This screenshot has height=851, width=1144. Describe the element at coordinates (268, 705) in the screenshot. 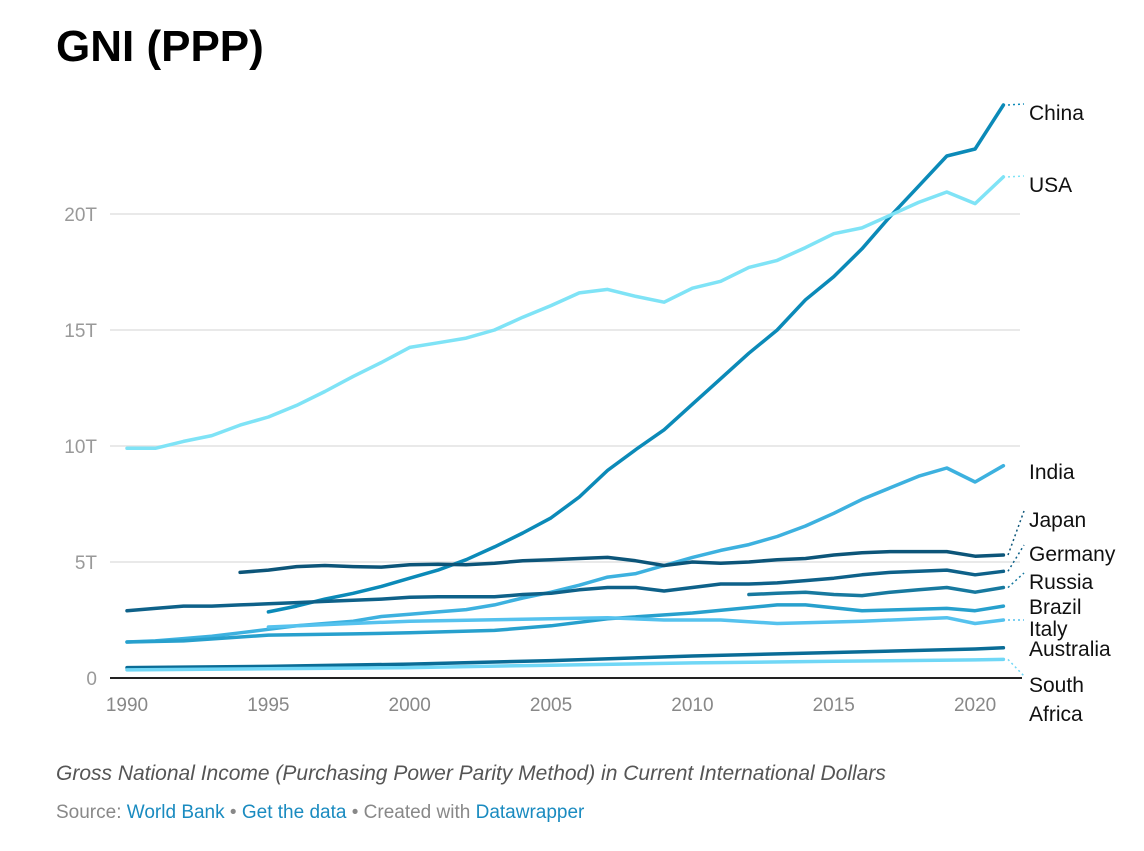

I see `x-tick-label: 1995` at that location.